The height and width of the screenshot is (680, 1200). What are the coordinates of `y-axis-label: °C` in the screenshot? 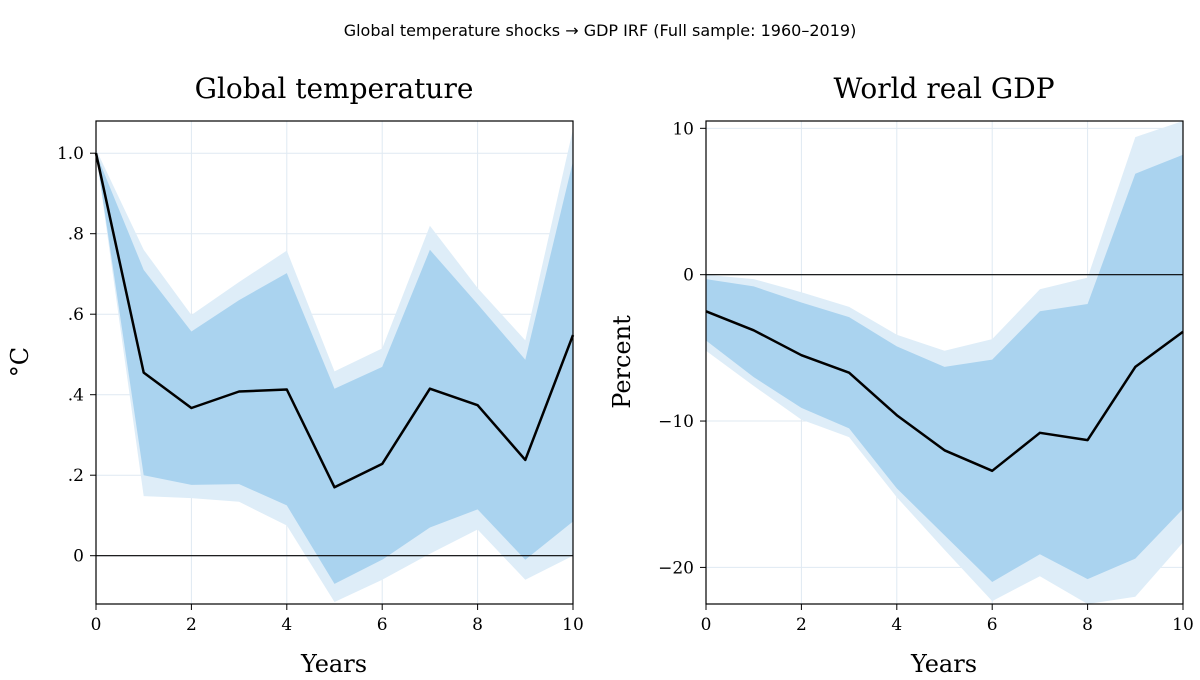 It's located at (20, 362).